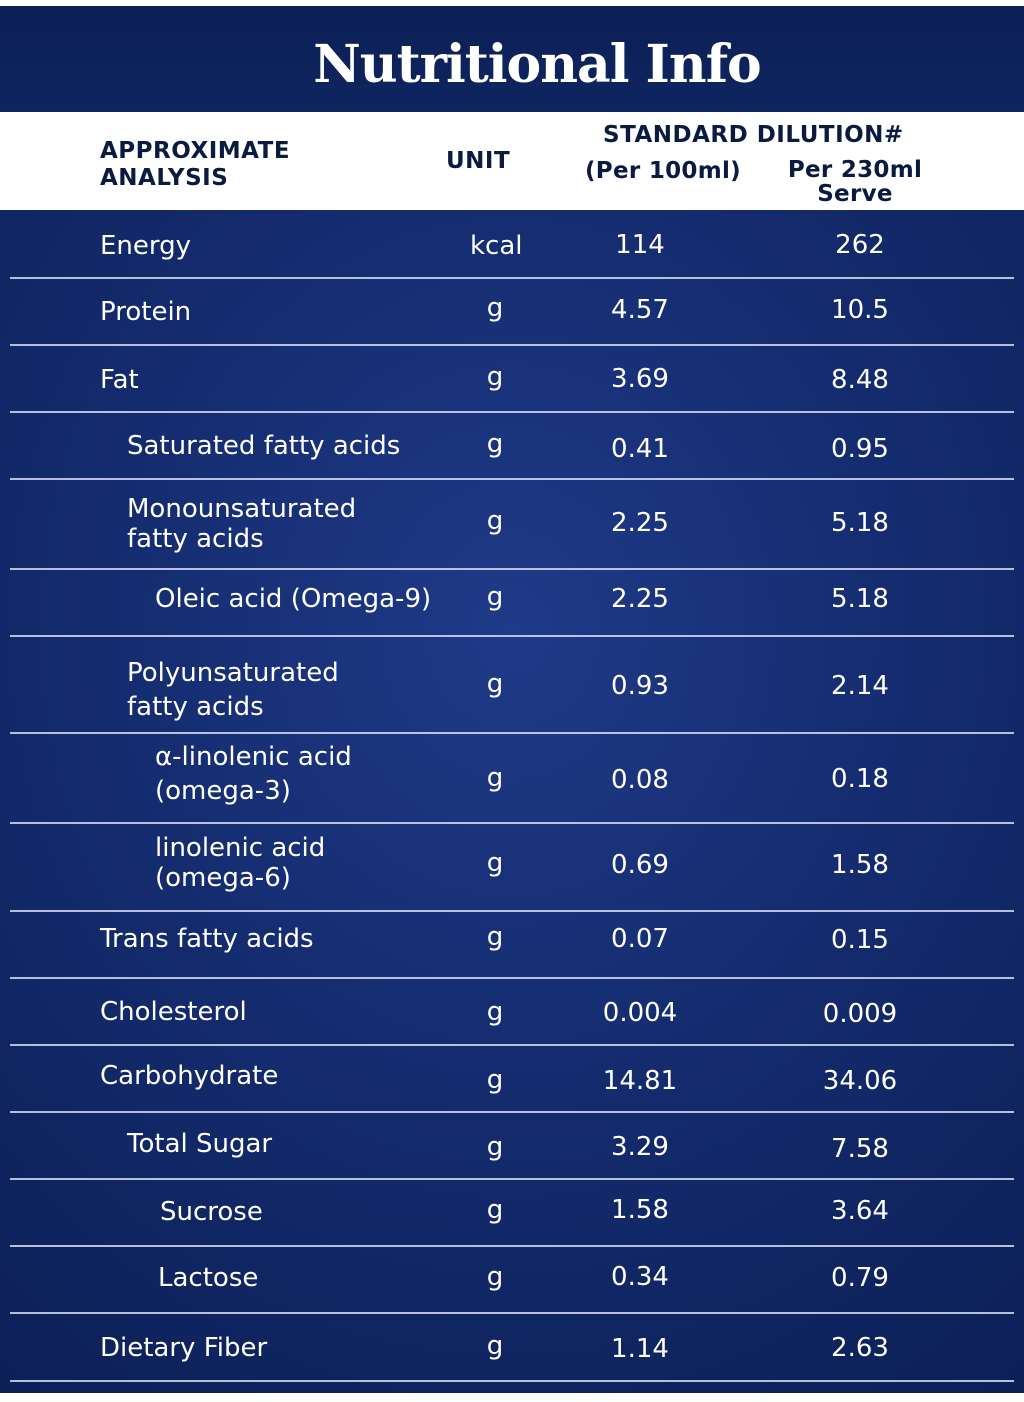 The height and width of the screenshot is (1402, 1024). Describe the element at coordinates (537, 64) in the screenshot. I see `page-title: Nutritional Info` at that location.